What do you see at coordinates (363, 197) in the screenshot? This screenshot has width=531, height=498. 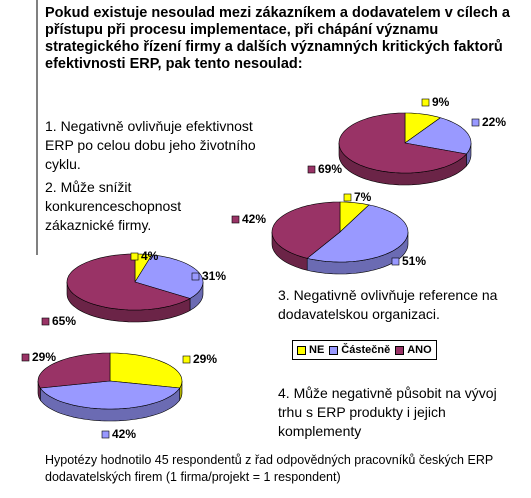 I see `value-label: 7%` at bounding box center [363, 197].